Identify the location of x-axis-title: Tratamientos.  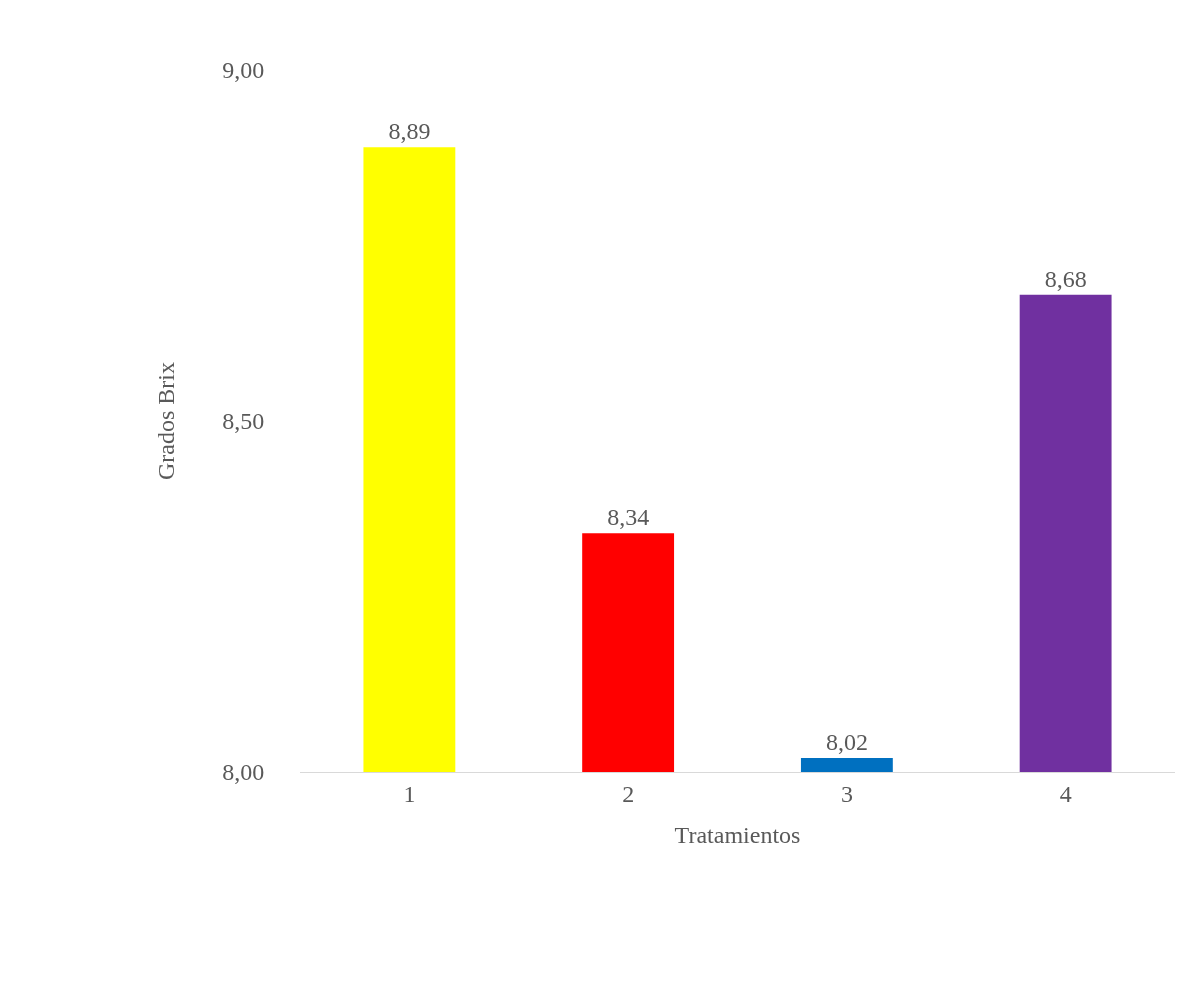
(737, 835).